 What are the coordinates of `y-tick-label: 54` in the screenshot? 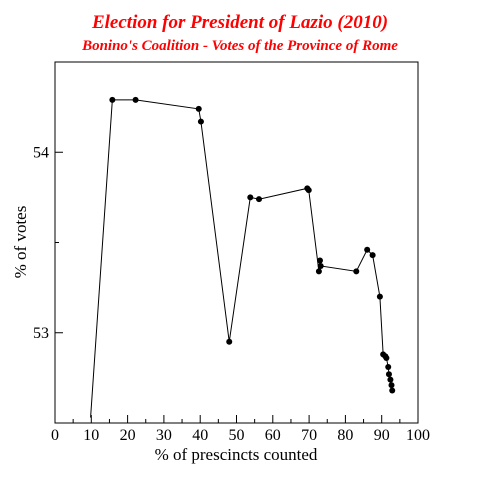 It's located at (41, 152).